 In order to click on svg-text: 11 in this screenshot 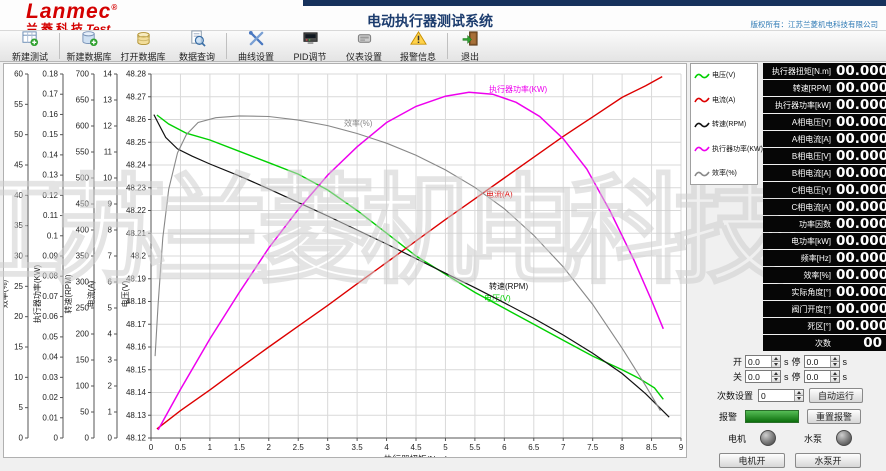, I will do `click(108, 152)`.